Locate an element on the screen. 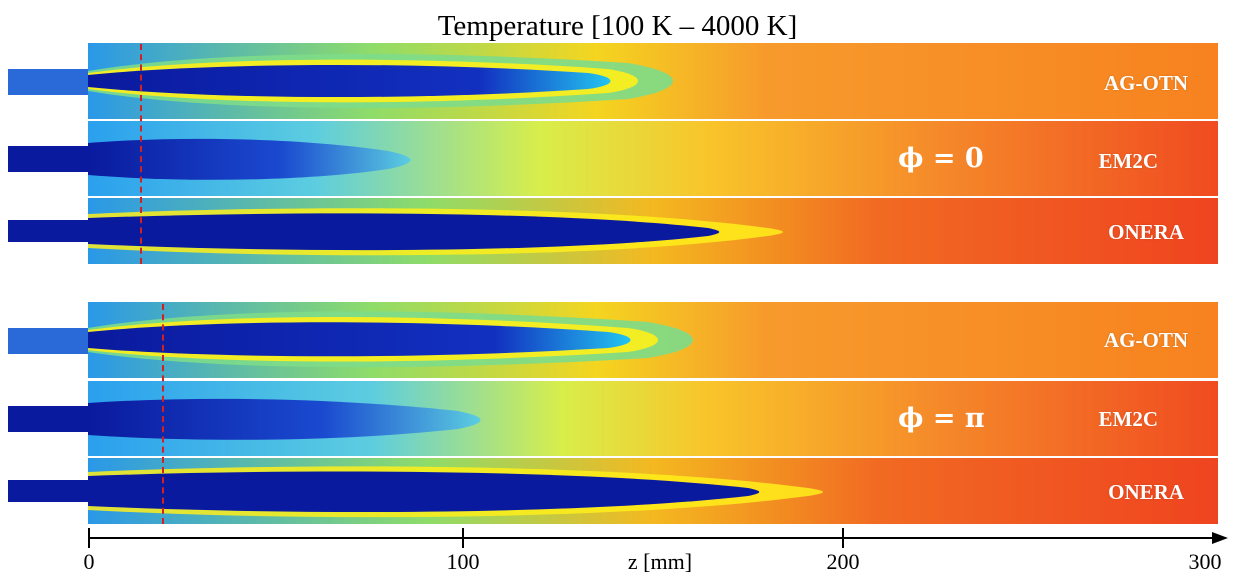 The width and height of the screenshot is (1235, 578). panel-ag-otn-phipi: AG-OTN is located at coordinates (613, 340).